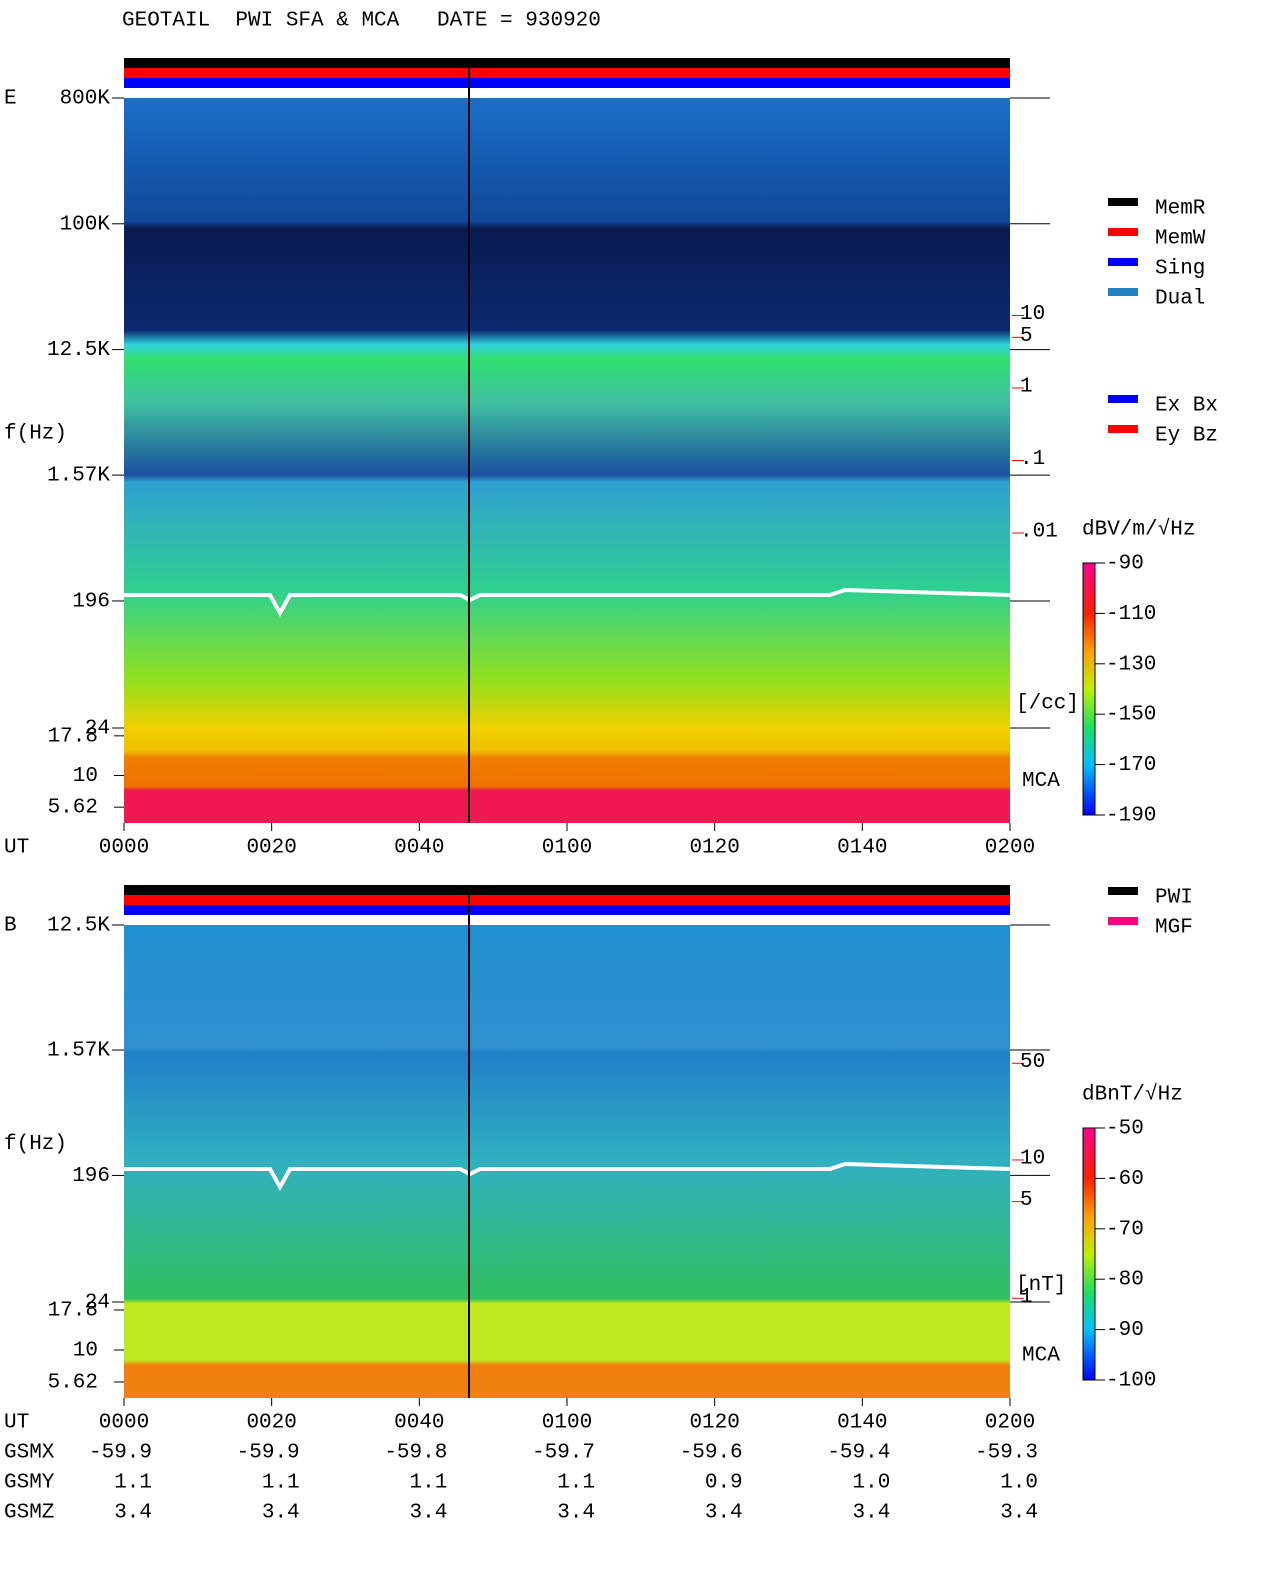 Image resolution: width=1280 pixels, height=1593 pixels. Describe the element at coordinates (1032, 459) in the screenshot. I see `y2-tick-label: .1` at that location.